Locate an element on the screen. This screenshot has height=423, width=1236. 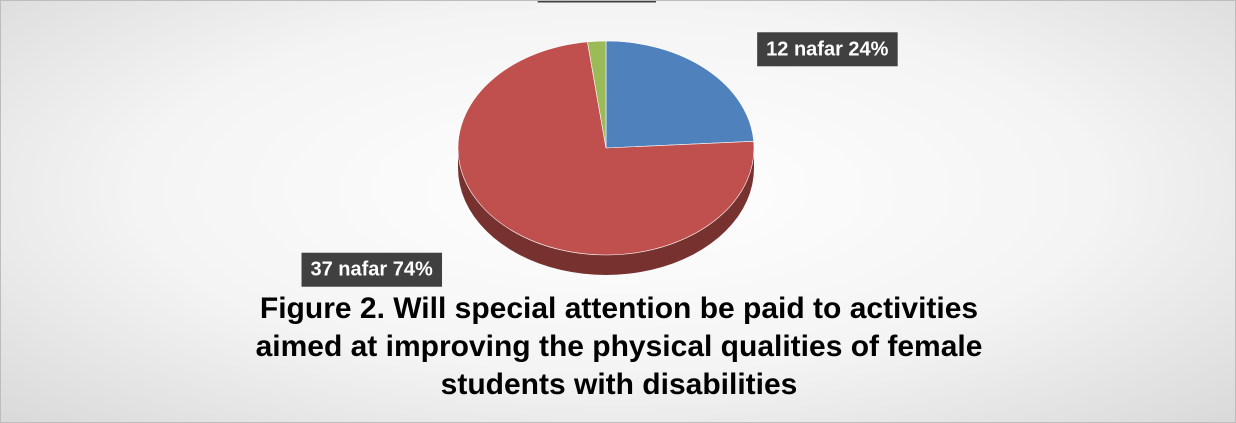
data-label: 37 nafar 74% is located at coordinates (372, 270).